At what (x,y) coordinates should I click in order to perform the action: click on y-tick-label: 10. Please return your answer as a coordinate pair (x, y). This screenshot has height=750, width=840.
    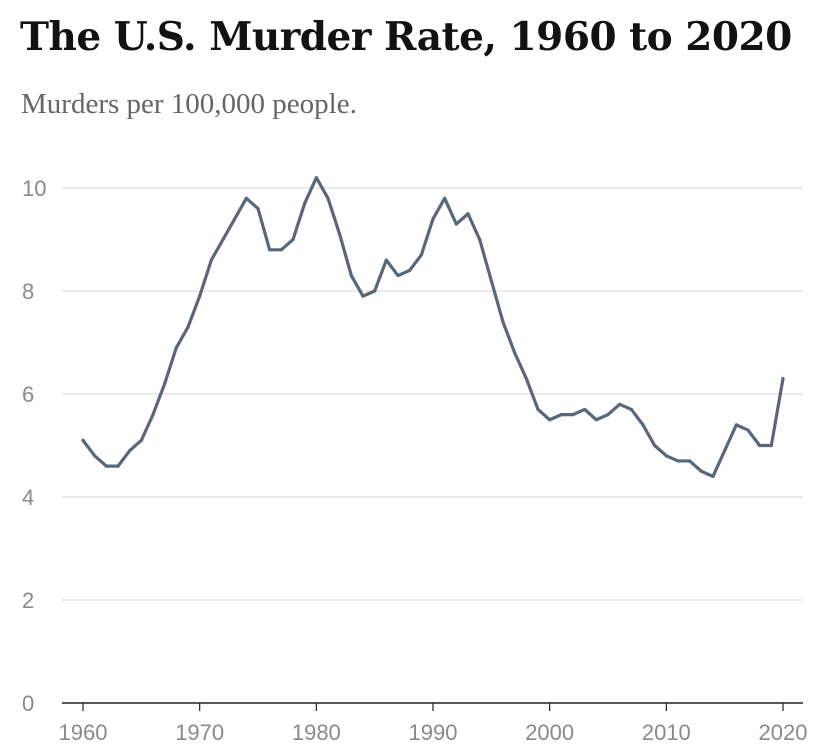
    Looking at the image, I should click on (34, 188).